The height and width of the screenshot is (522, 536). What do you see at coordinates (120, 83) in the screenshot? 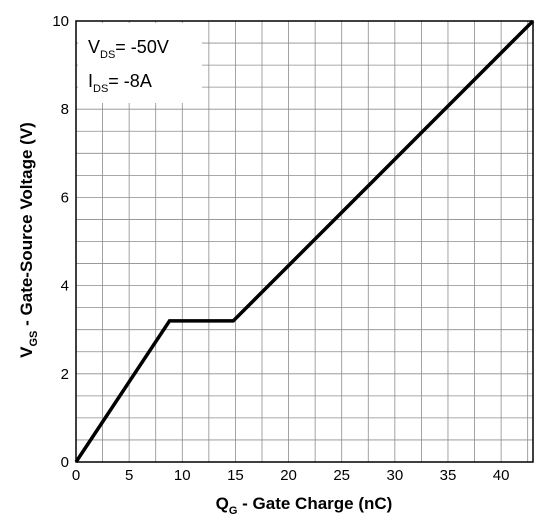
I see `annotation-ids: IDS= -8A` at bounding box center [120, 83].